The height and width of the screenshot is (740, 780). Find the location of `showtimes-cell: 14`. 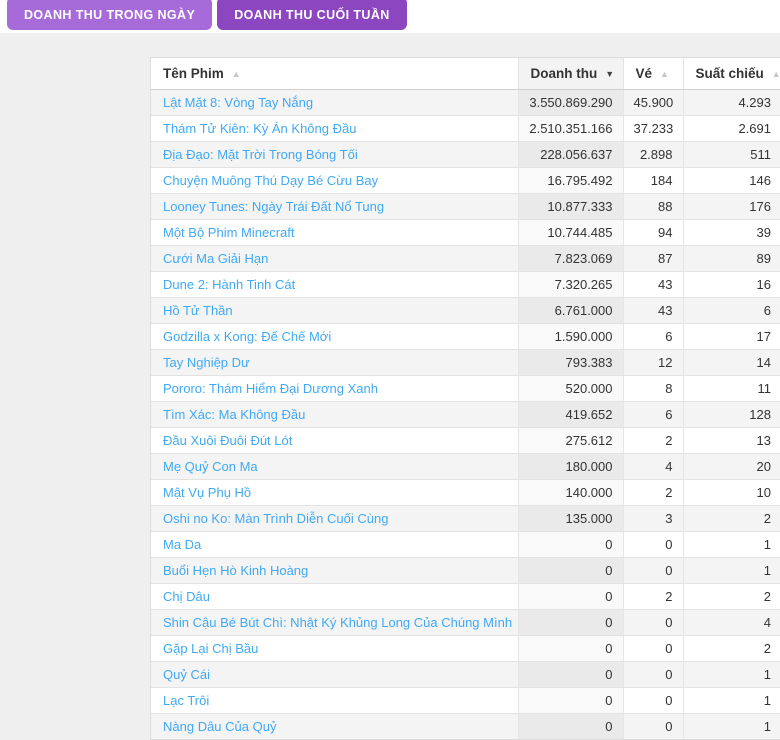

showtimes-cell: 14 is located at coordinates (731, 362).